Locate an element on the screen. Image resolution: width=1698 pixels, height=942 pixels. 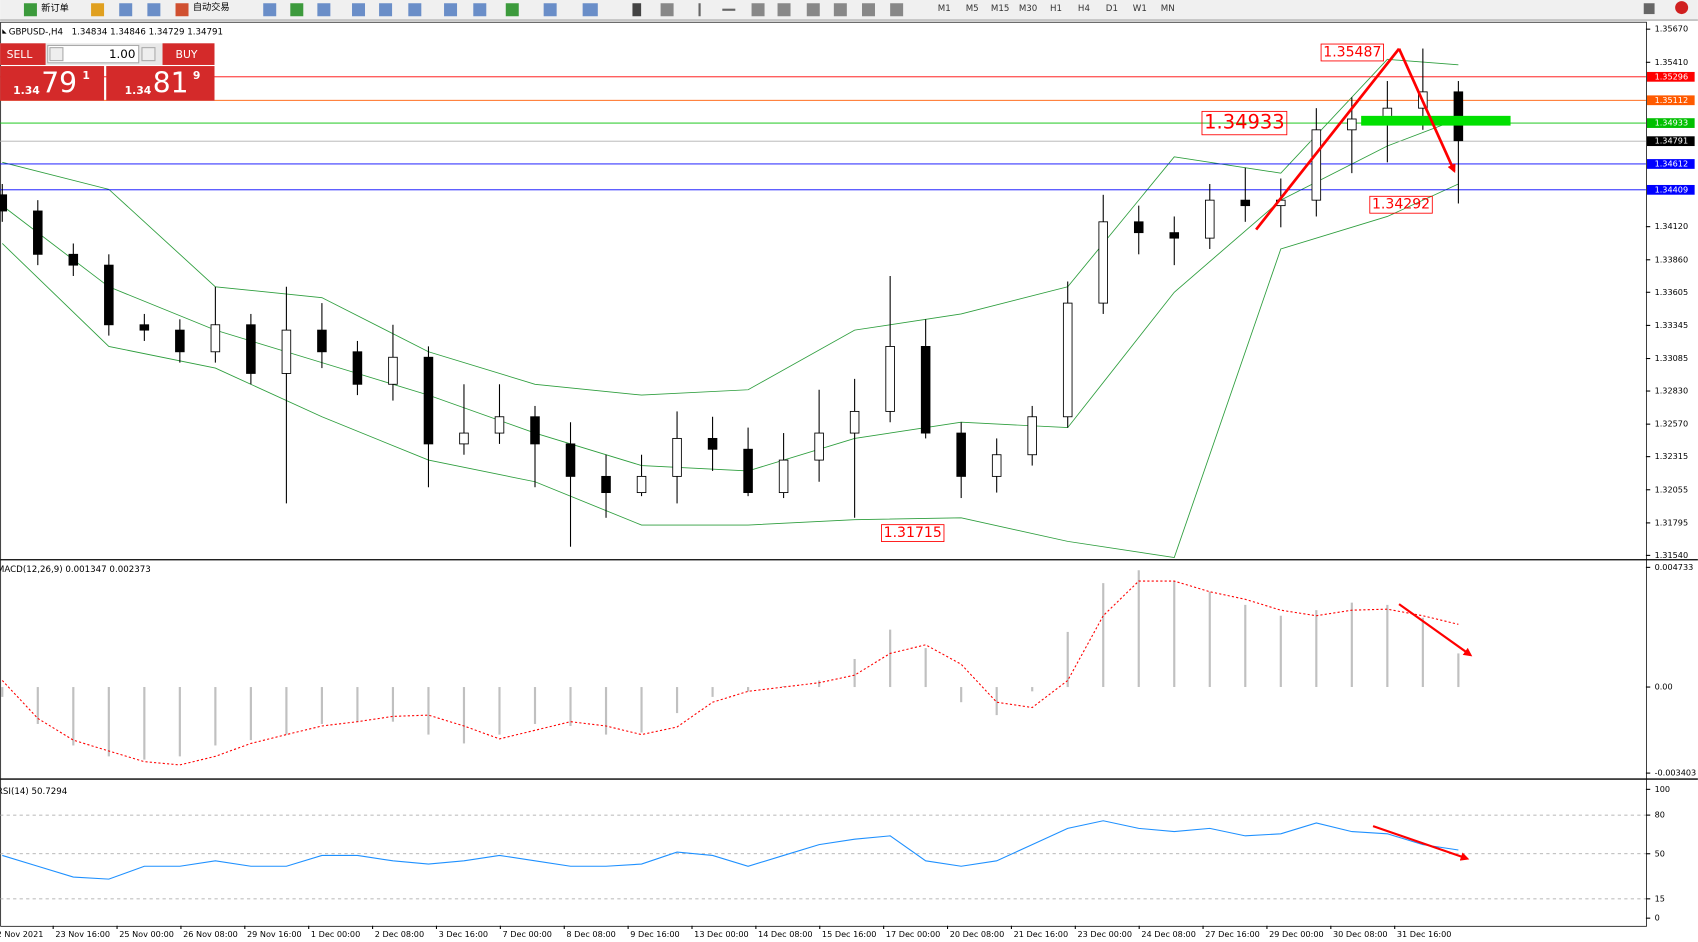
y-tick-label: 1.32055 is located at coordinates (1672, 489).